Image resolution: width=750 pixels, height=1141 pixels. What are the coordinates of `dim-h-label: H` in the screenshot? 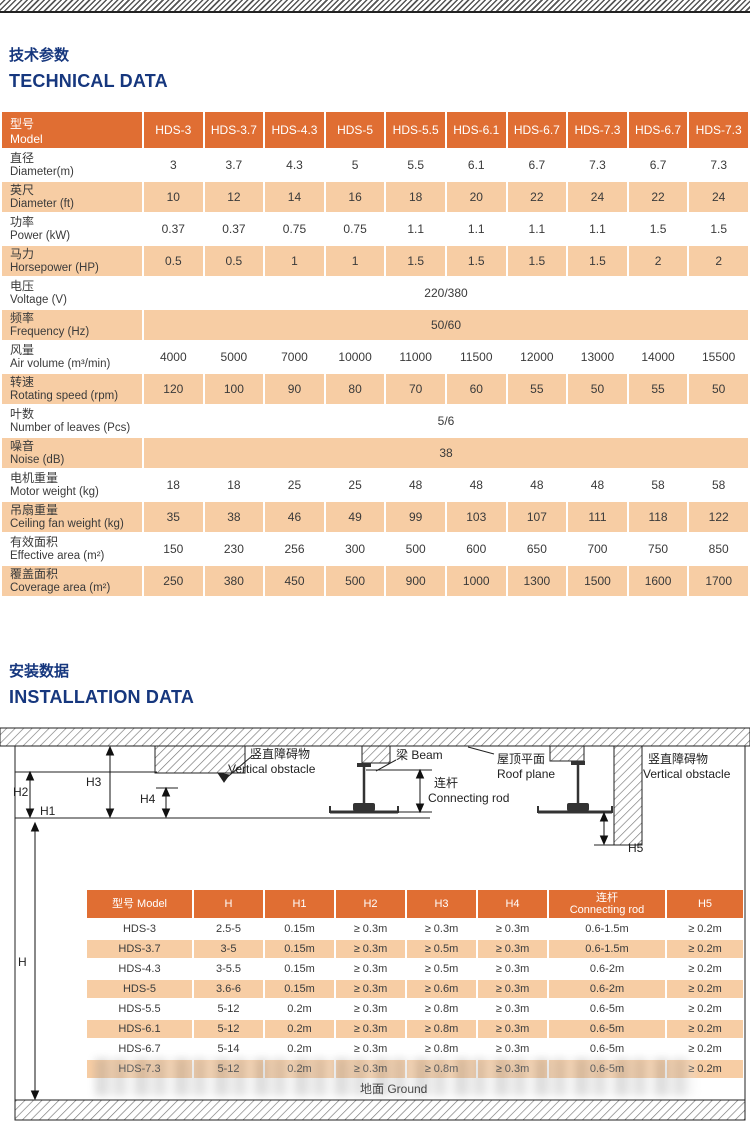 It's located at (22, 962).